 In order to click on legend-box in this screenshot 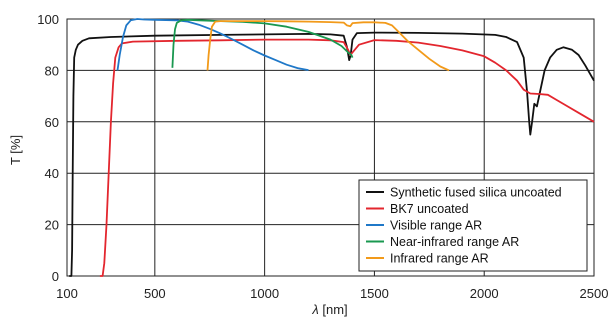, I will do `click(473, 225)`.